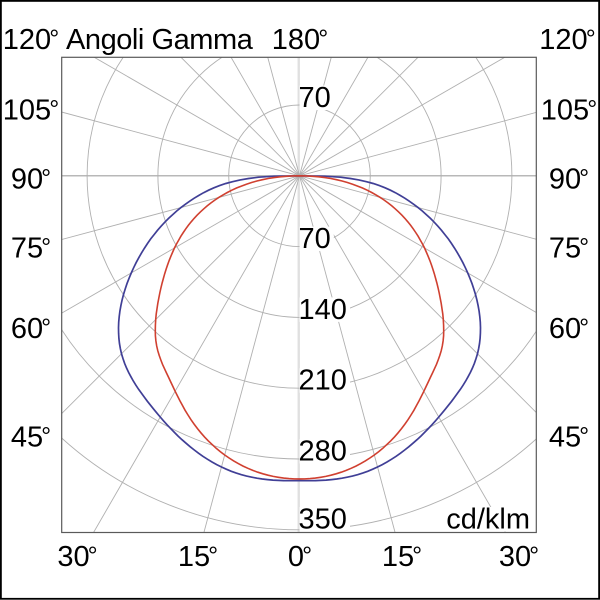 The image size is (600, 600). What do you see at coordinates (300, 40) in the screenshot?
I see `svg-text: 180°` at bounding box center [300, 40].